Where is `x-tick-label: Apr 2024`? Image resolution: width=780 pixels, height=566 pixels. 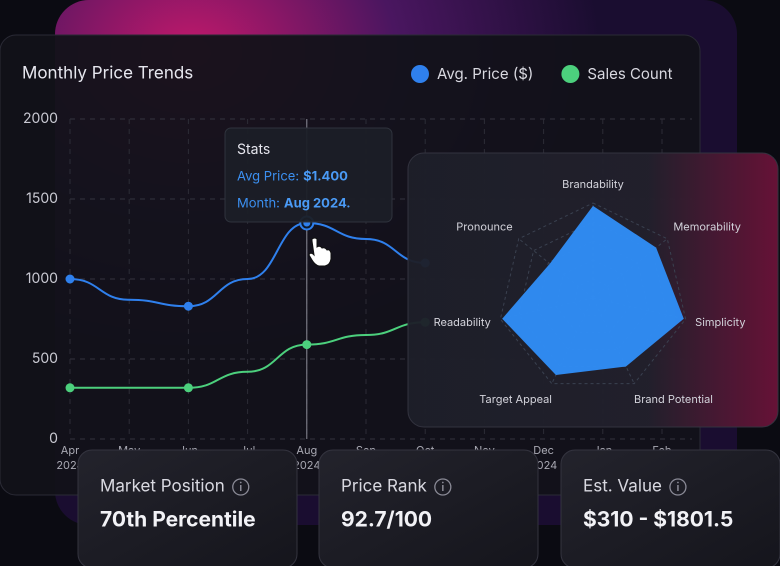
x-tick-label: Apr 2024 is located at coordinates (69, 457).